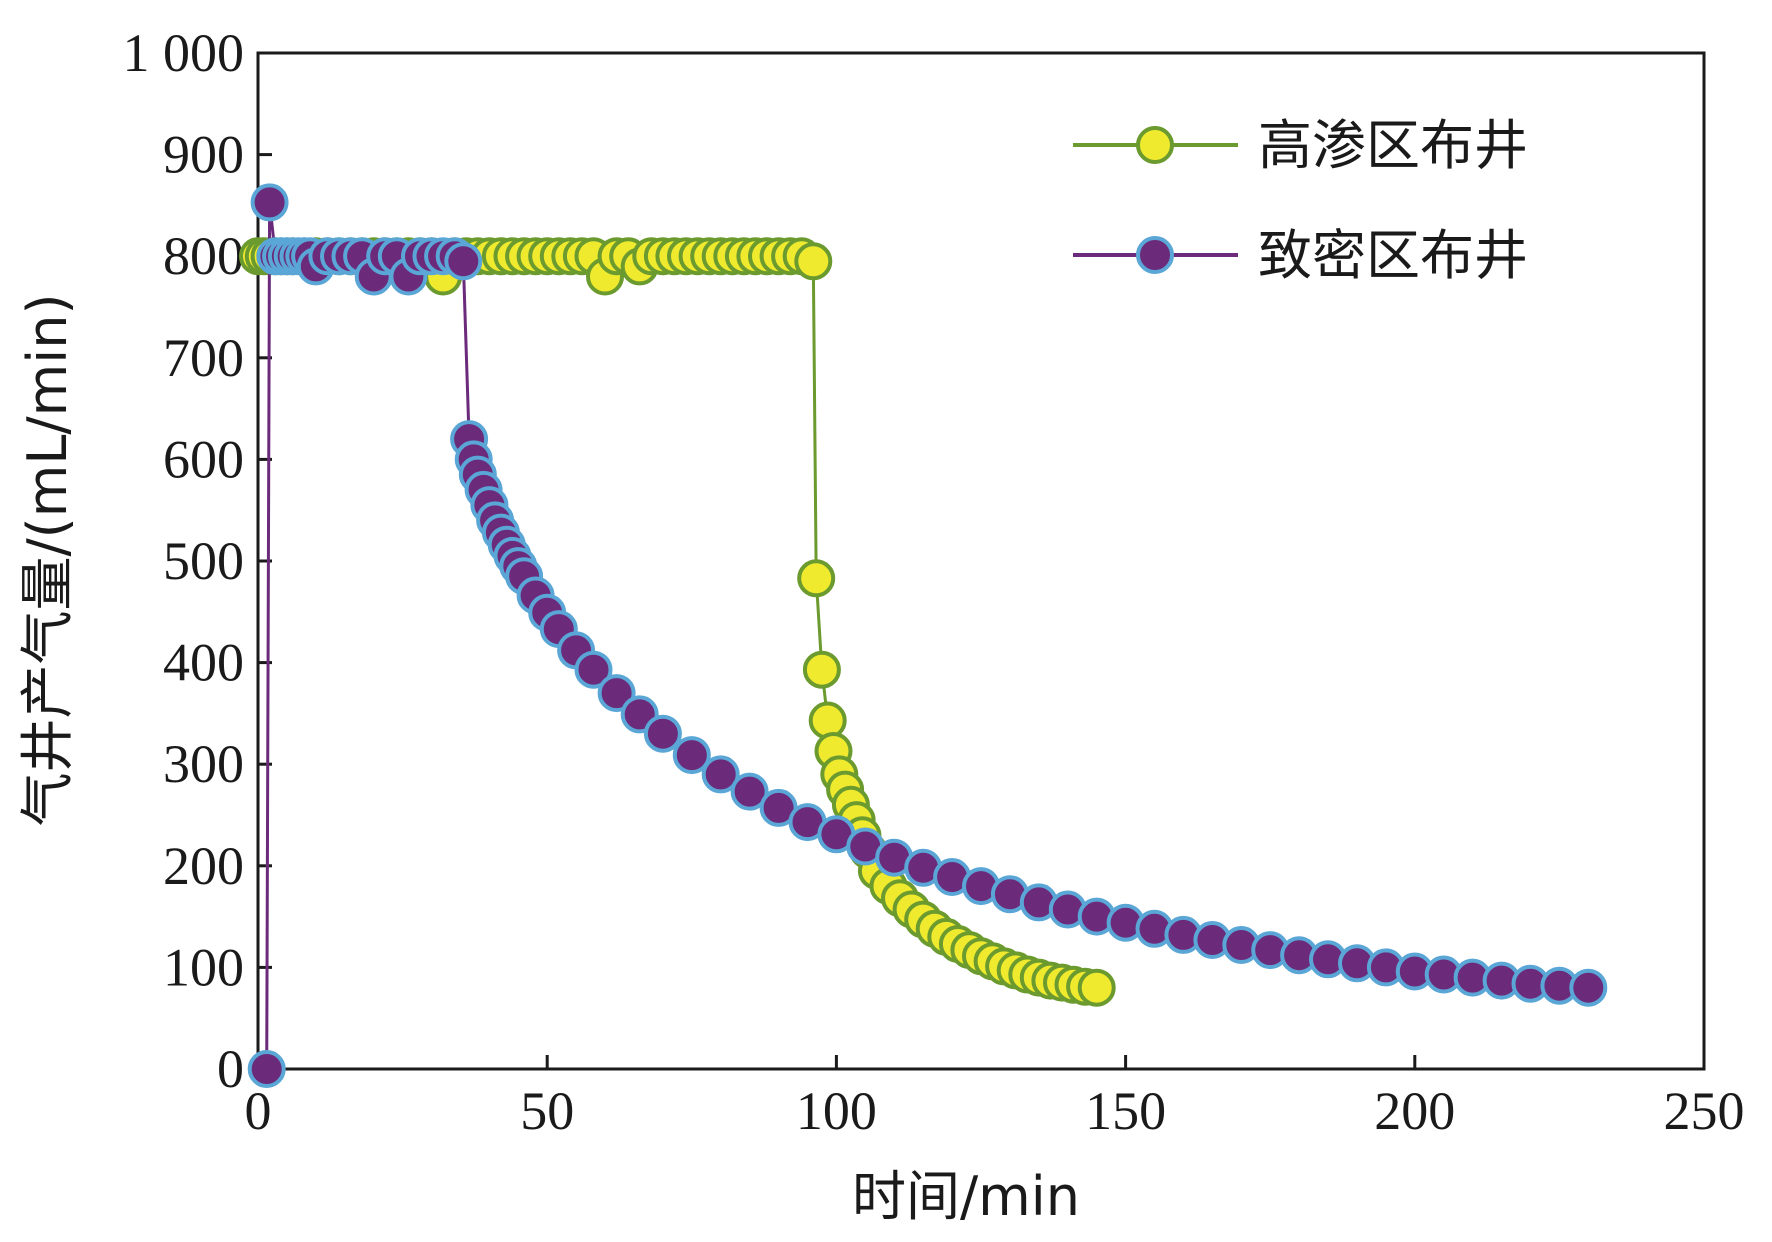 The height and width of the screenshot is (1242, 1772). I want to click on y-tick-label: 700, so click(203, 358).